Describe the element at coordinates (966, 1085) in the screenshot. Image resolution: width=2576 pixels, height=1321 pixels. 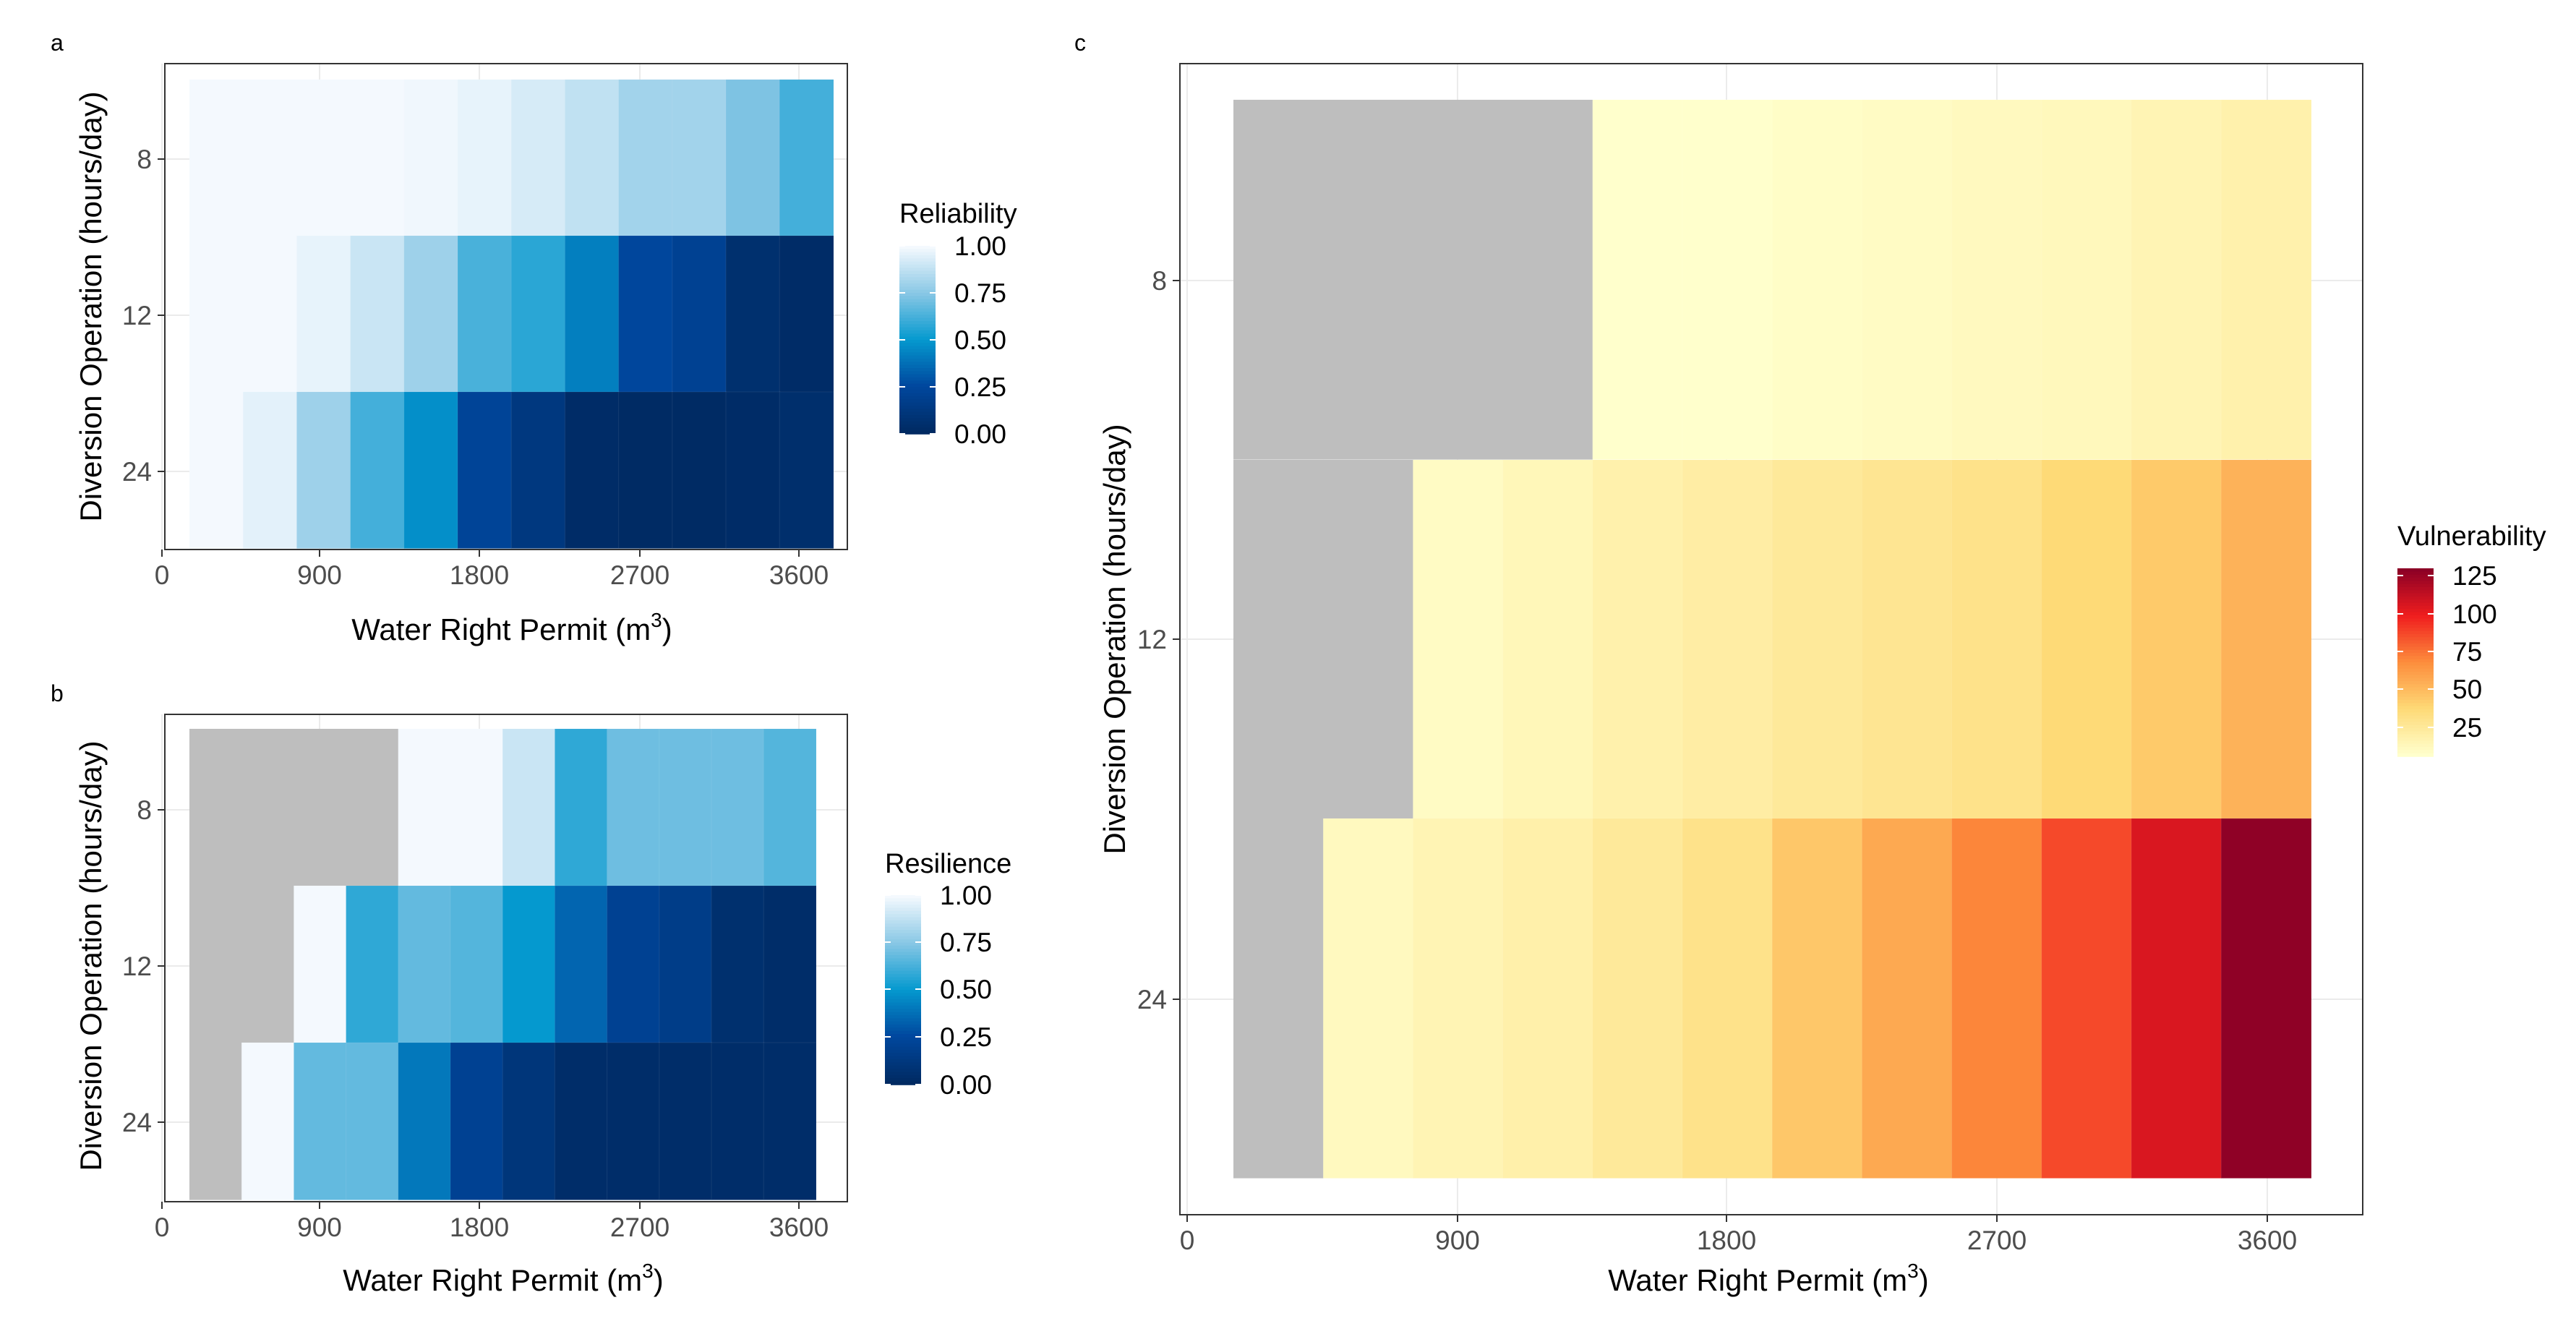
I see `legend-label: 0.00` at that location.